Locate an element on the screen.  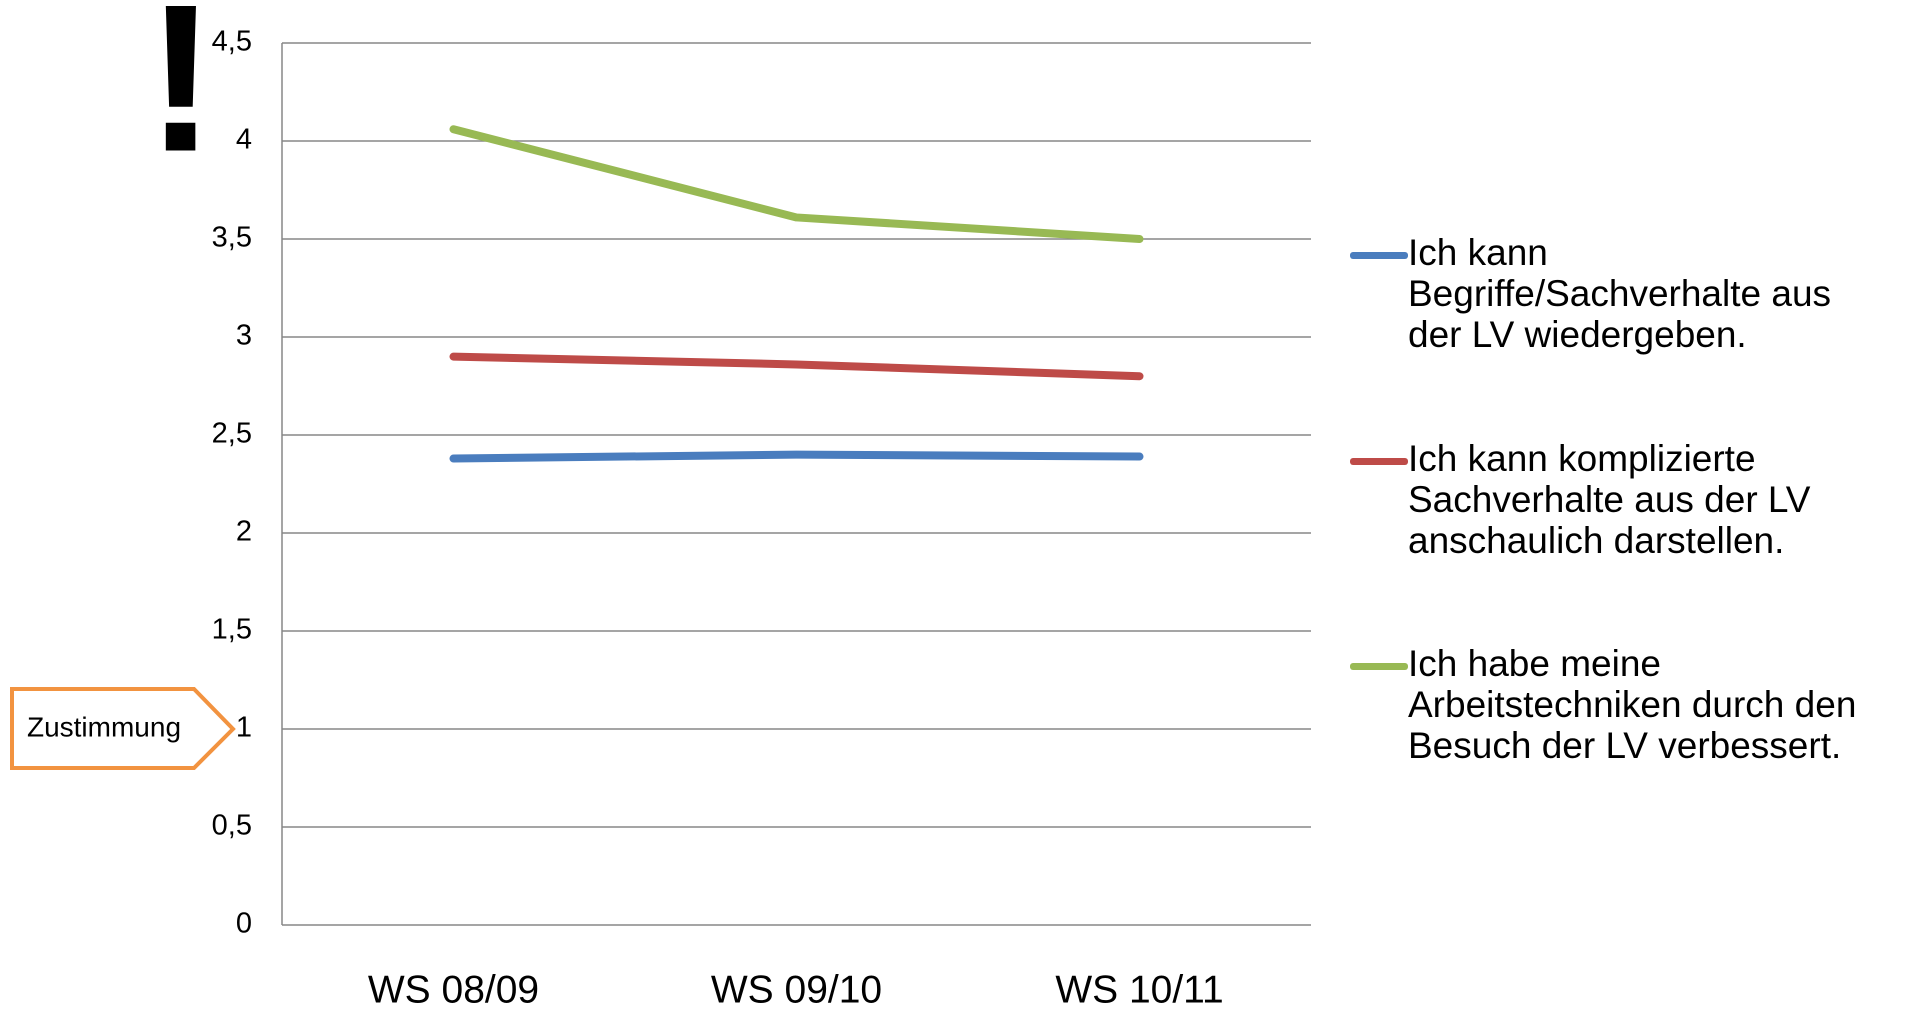
y-tick-label: 1,5 is located at coordinates (232, 630).